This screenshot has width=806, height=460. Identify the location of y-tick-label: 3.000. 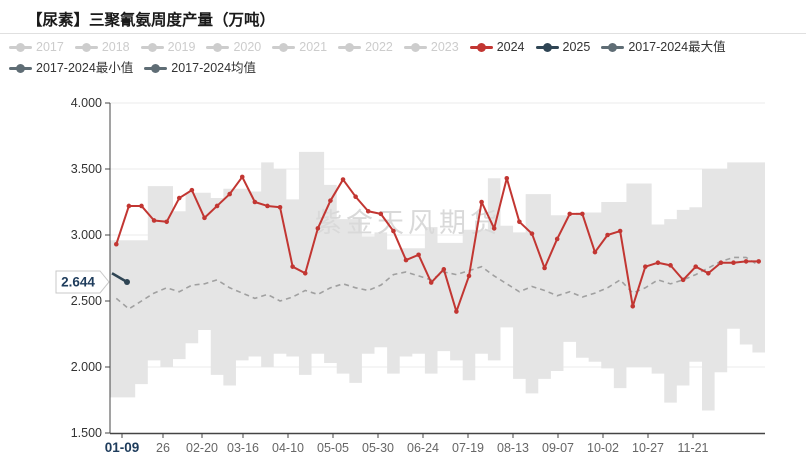
(86, 235).